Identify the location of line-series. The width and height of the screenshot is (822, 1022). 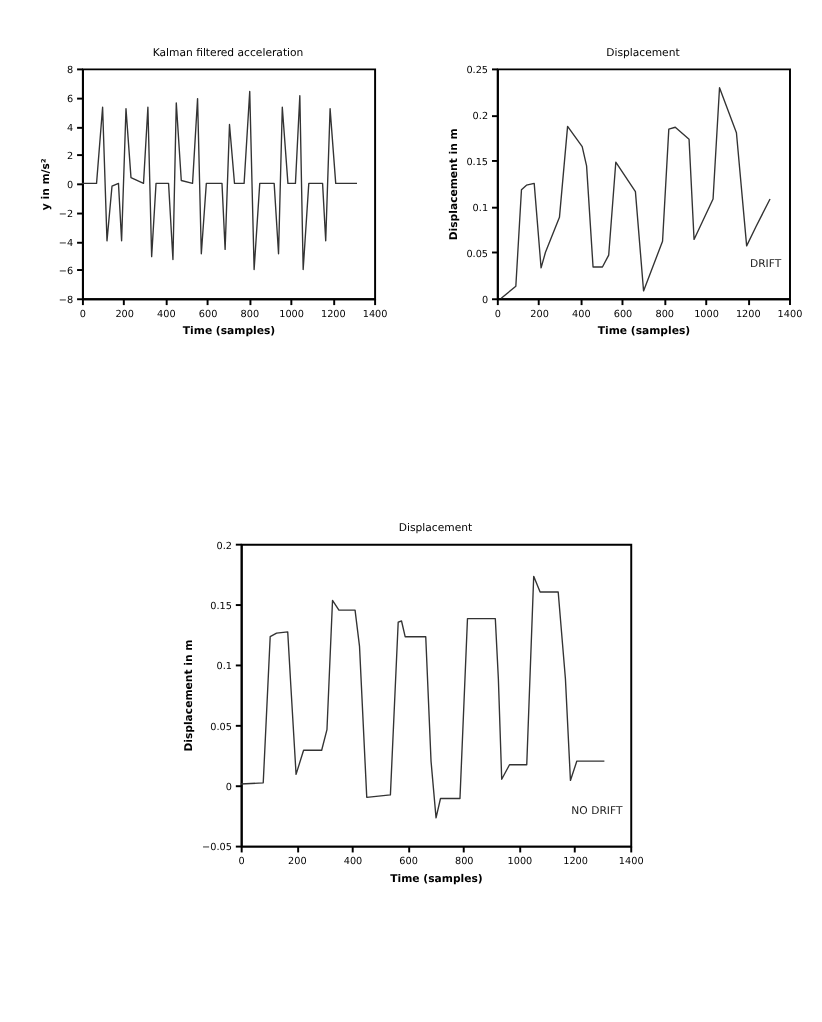
(219, 180).